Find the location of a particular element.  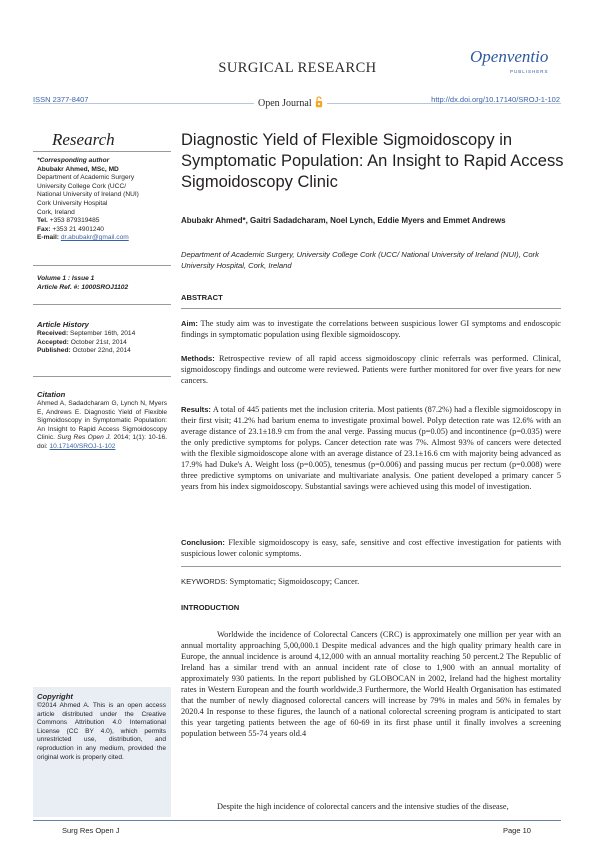

methods-label: Methods: is located at coordinates (198, 358).